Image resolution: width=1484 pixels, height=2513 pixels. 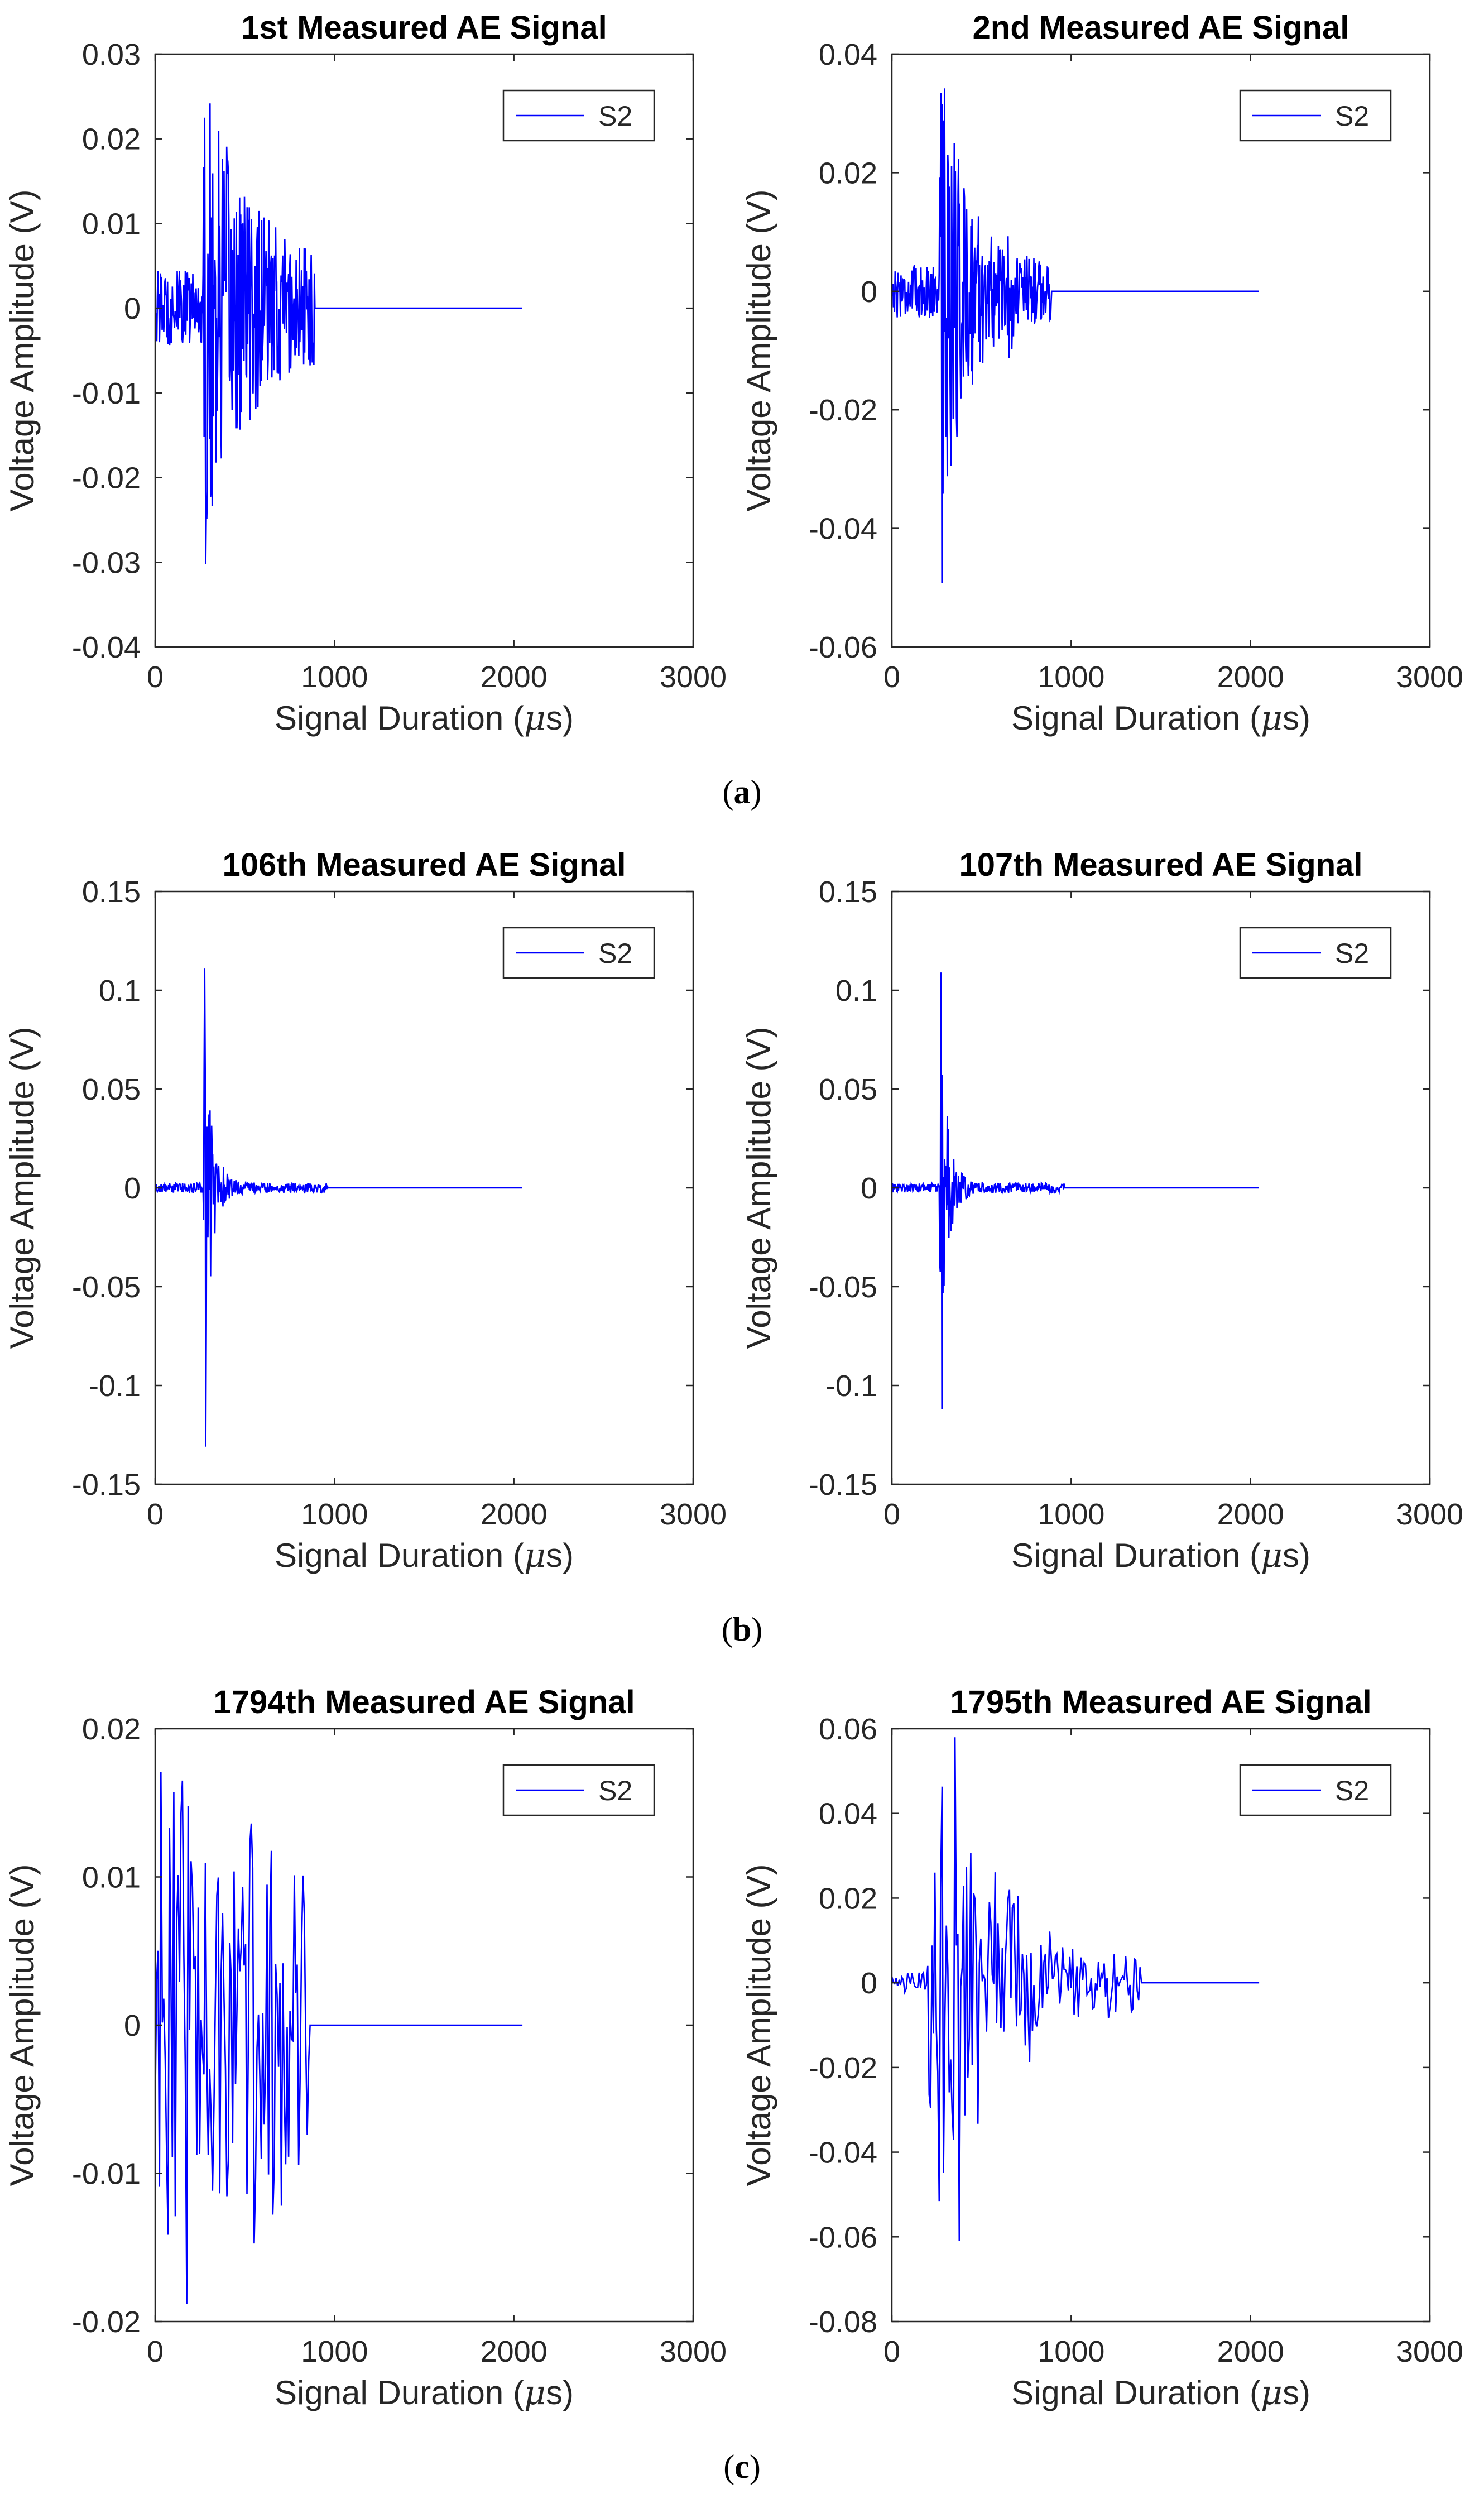 I want to click on y-tick-label: -0.05, so click(x=843, y=1287).